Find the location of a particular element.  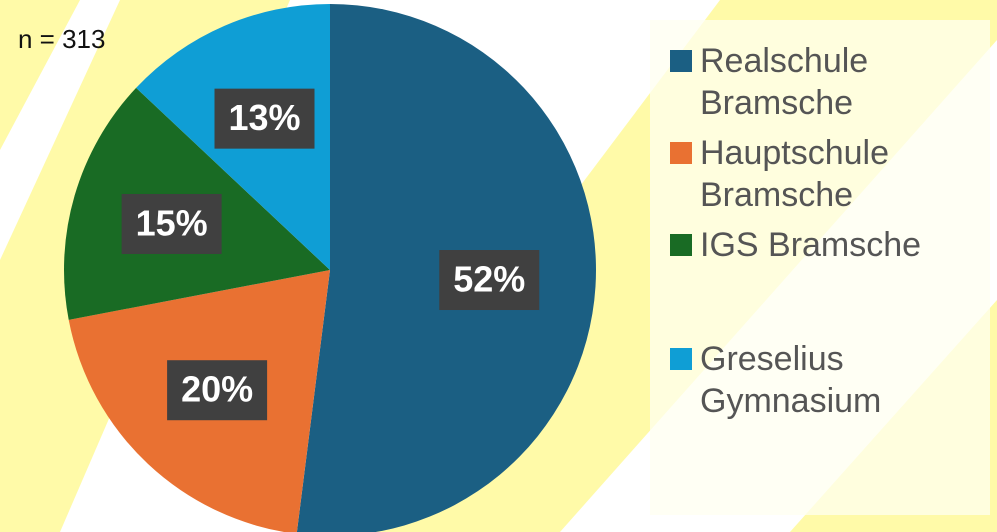

value-label: 13% is located at coordinates (264, 117).